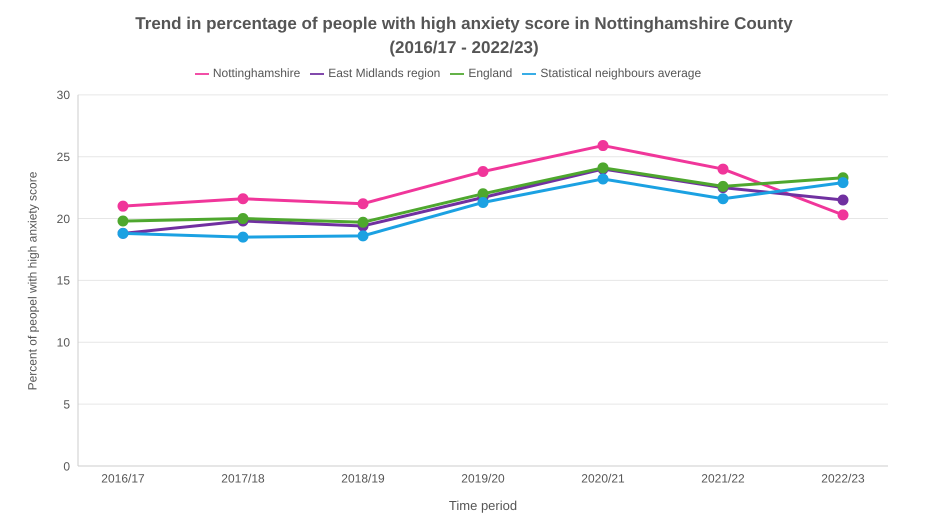 The image size is (928, 532). I want to click on x-tick-label: 2017/18, so click(243, 479).